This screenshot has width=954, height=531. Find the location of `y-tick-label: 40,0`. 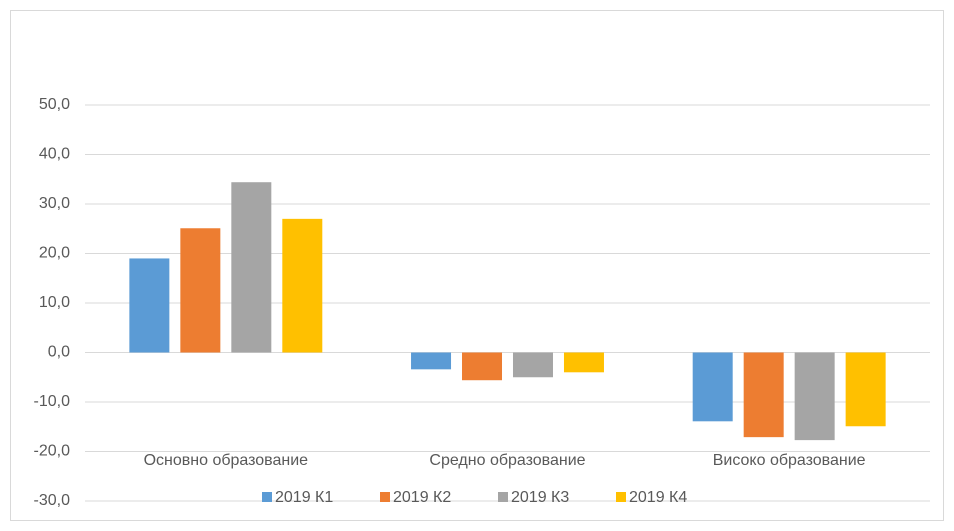

y-tick-label: 40,0 is located at coordinates (54, 154).